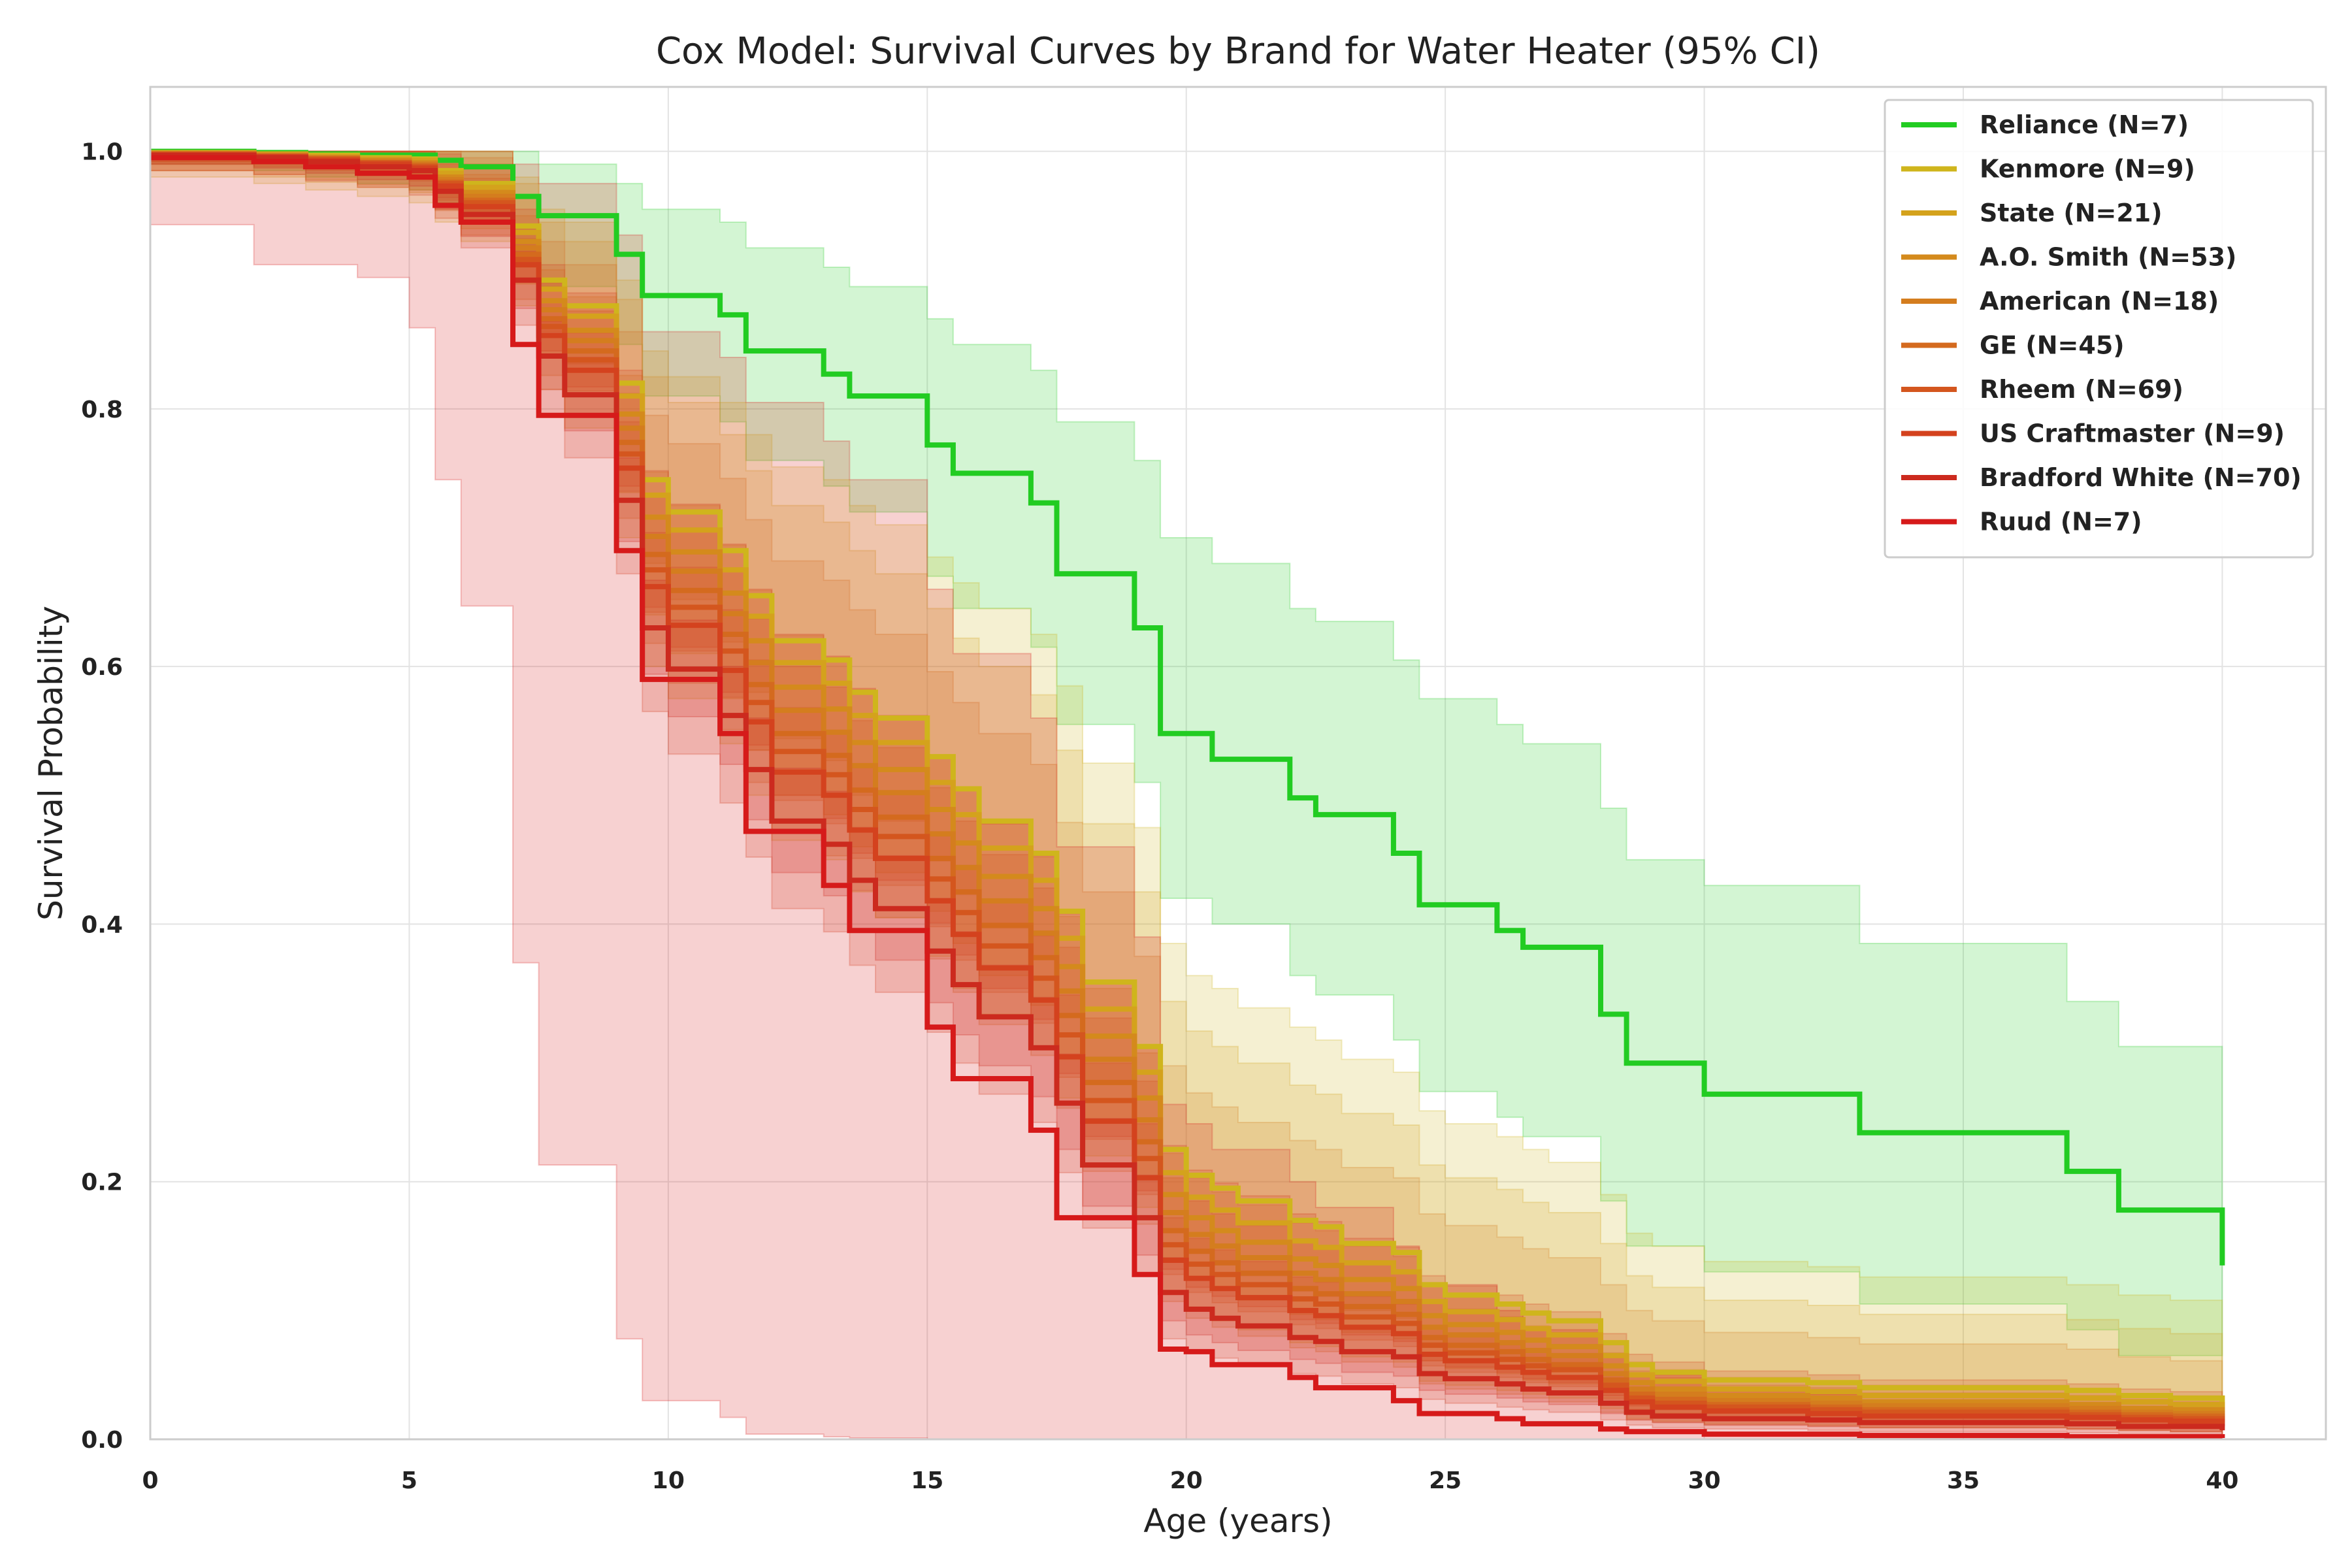  I want to click on y-tick-label: 0.2, so click(102, 1182).